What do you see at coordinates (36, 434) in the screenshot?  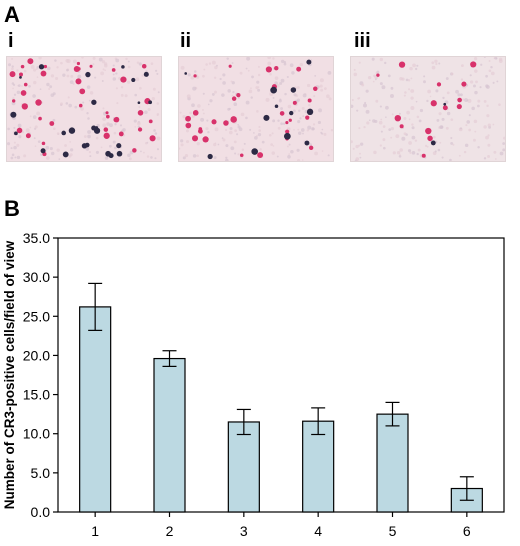 I see `y-tick-label: 10.0` at bounding box center [36, 434].